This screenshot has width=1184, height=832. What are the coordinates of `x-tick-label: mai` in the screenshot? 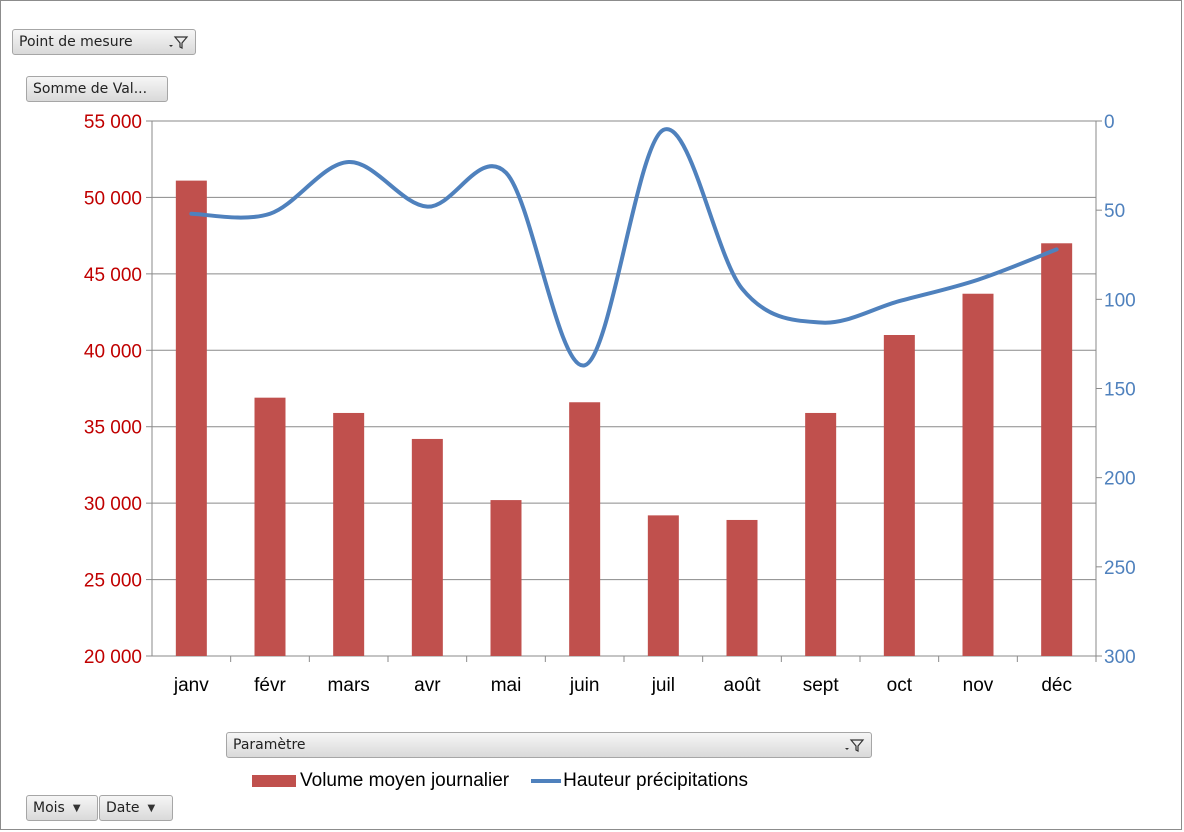 It's located at (506, 685).